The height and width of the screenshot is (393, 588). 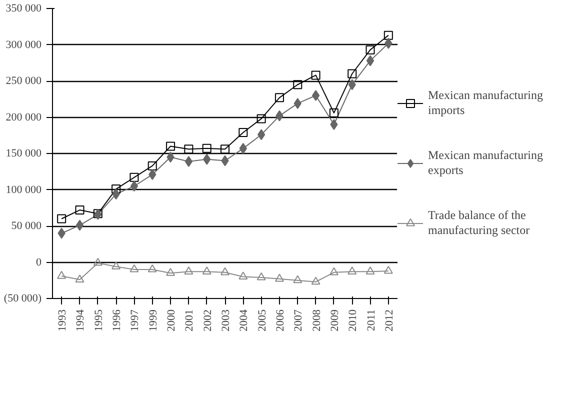 What do you see at coordinates (117, 320) in the screenshot?
I see `x-tick-label: 1996` at bounding box center [117, 320].